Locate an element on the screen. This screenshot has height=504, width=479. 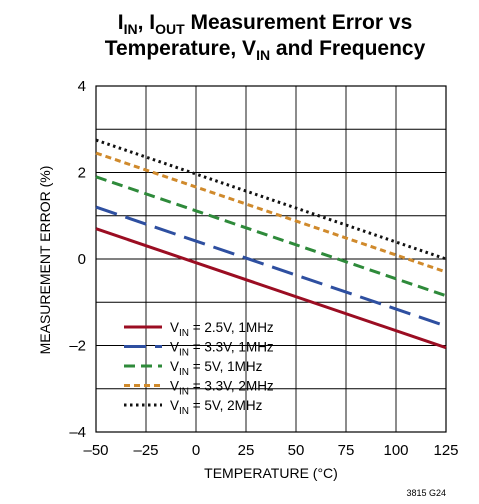
x-tick-labels: –50 –25 0 25 50 75 100 125 is located at coordinates (270, 450).